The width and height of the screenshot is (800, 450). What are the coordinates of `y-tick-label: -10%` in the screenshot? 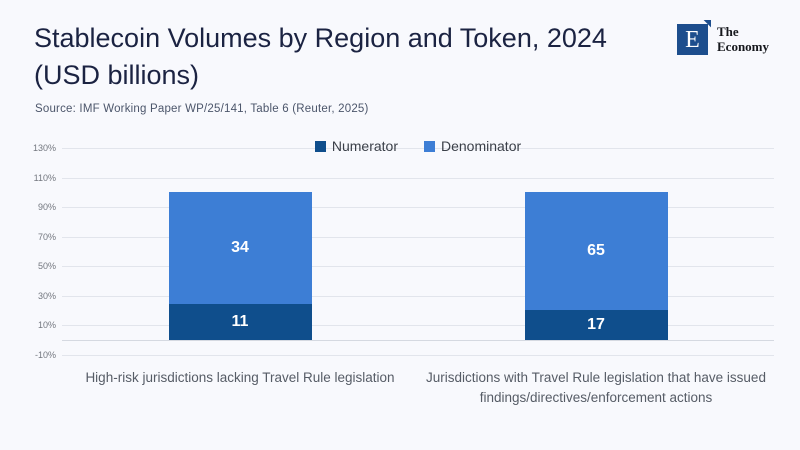 It's located at (45, 355).